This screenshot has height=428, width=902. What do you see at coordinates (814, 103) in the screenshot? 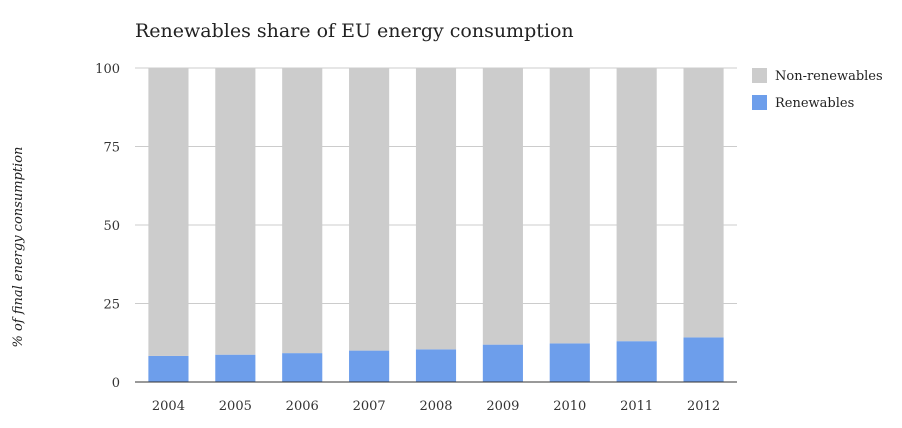
I see `legend-label-renewables: Renewables` at bounding box center [814, 103].